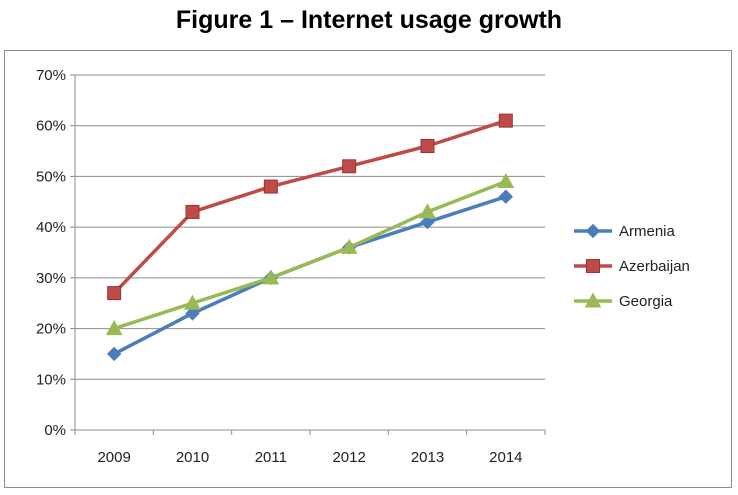  I want to click on legend-marker-azerbaijan, so click(593, 266).